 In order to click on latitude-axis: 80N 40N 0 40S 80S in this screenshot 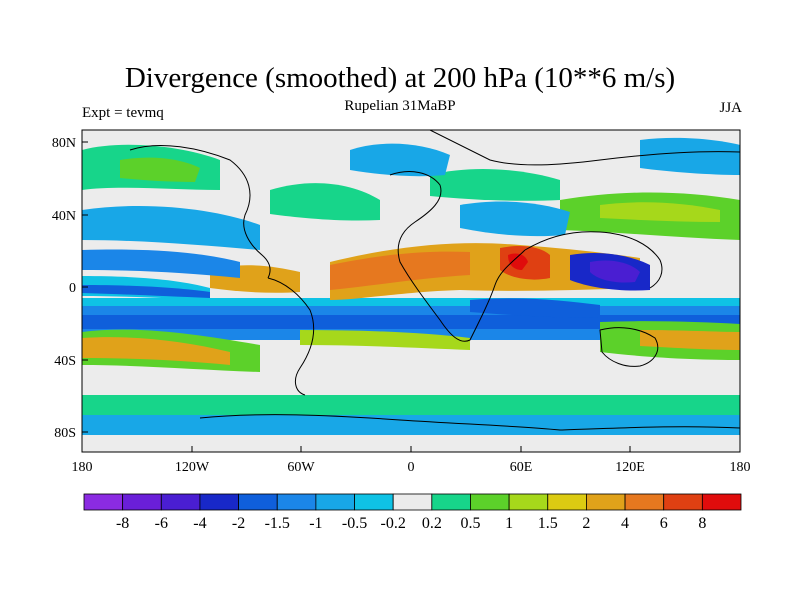, I will do `click(70, 288)`.